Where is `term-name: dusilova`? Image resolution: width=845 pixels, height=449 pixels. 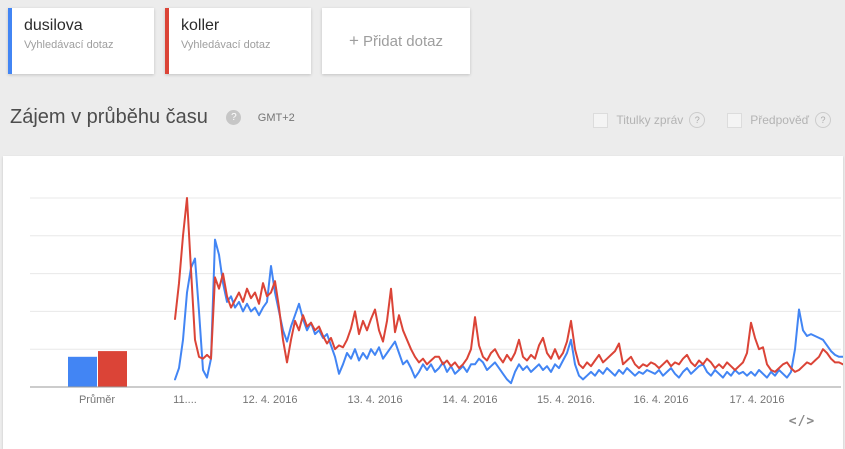
term-name: dusilova is located at coordinates (53, 25).